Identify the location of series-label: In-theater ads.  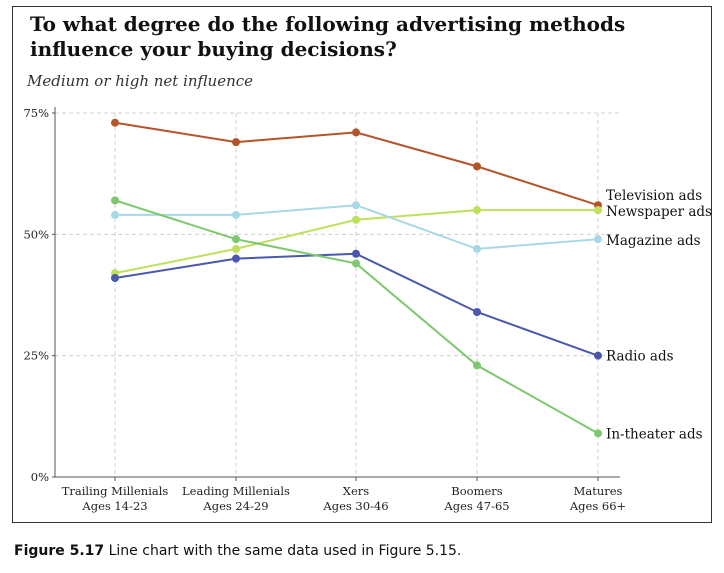
(654, 434).